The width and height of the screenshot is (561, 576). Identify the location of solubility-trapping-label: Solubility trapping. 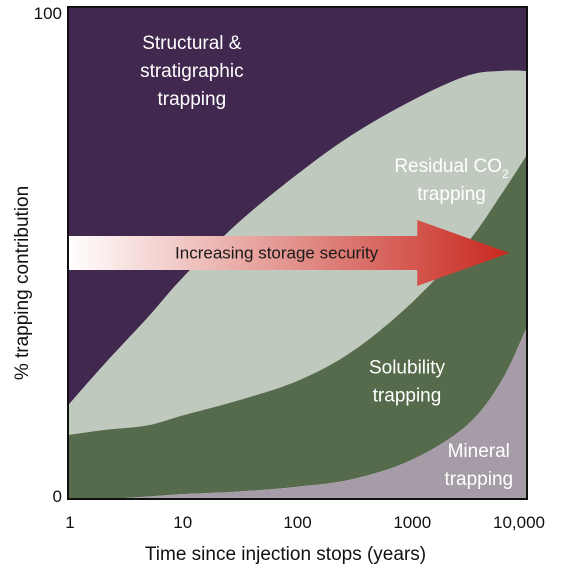
(407, 382).